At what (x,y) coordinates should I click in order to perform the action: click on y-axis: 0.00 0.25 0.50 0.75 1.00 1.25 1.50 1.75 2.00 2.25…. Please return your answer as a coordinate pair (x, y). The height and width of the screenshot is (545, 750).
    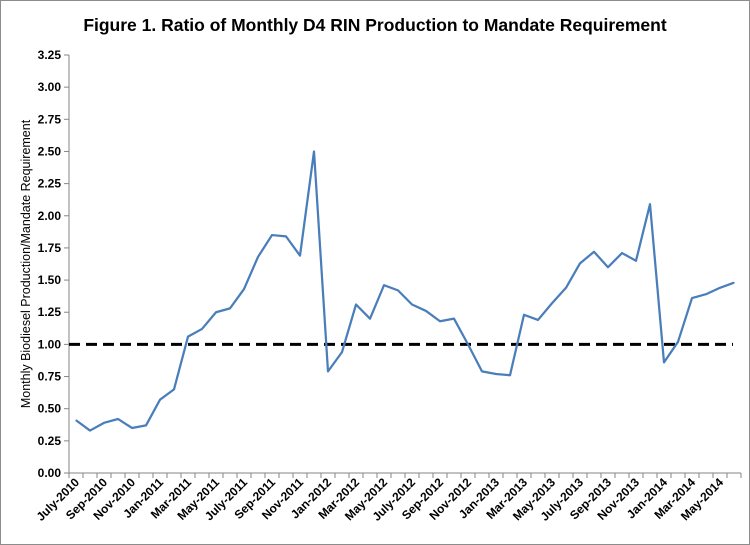
    Looking at the image, I should click on (54, 264).